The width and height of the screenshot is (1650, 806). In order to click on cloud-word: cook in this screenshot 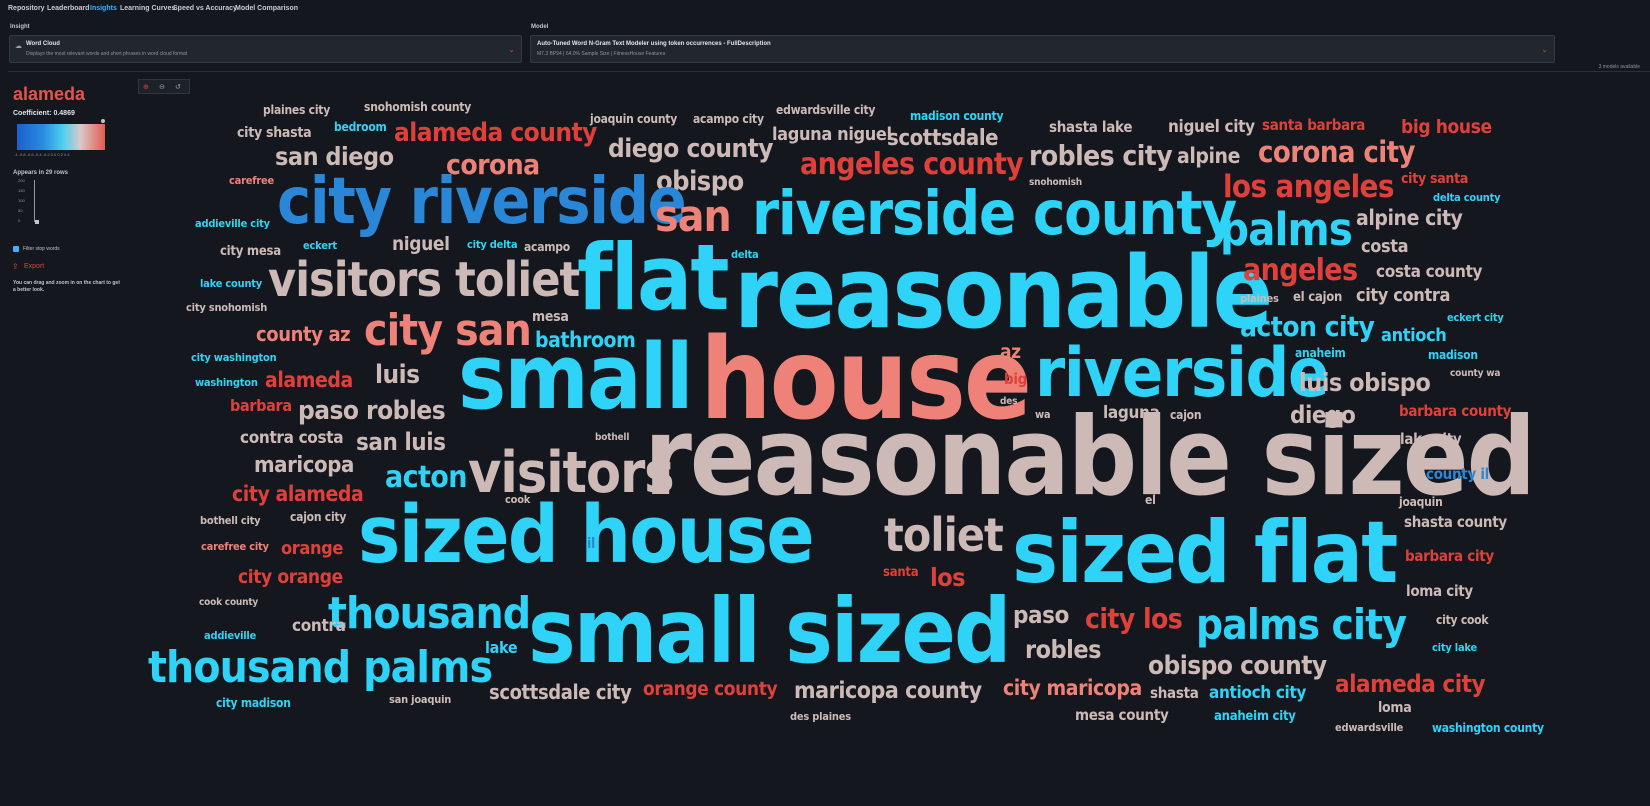, I will do `click(518, 499)`.